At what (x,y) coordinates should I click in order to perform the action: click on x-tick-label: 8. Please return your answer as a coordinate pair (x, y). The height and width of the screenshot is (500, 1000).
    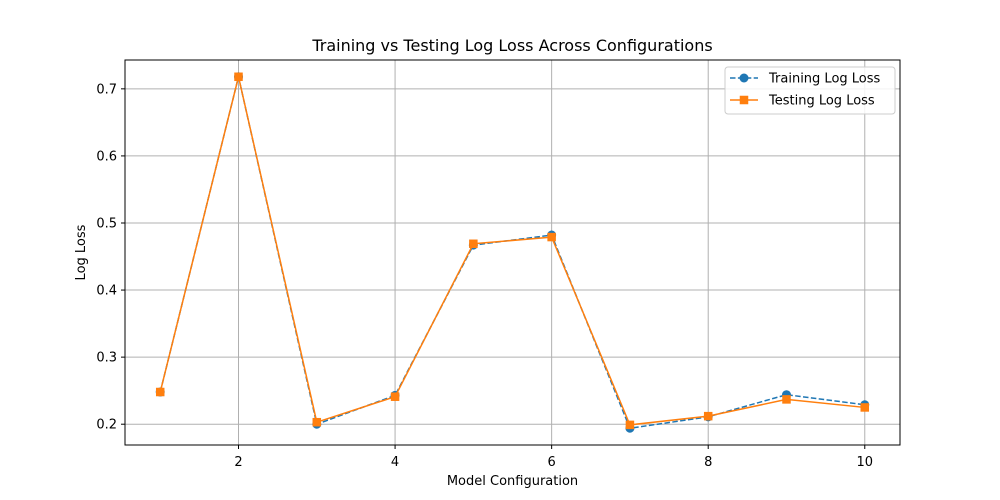
    Looking at the image, I should click on (708, 462).